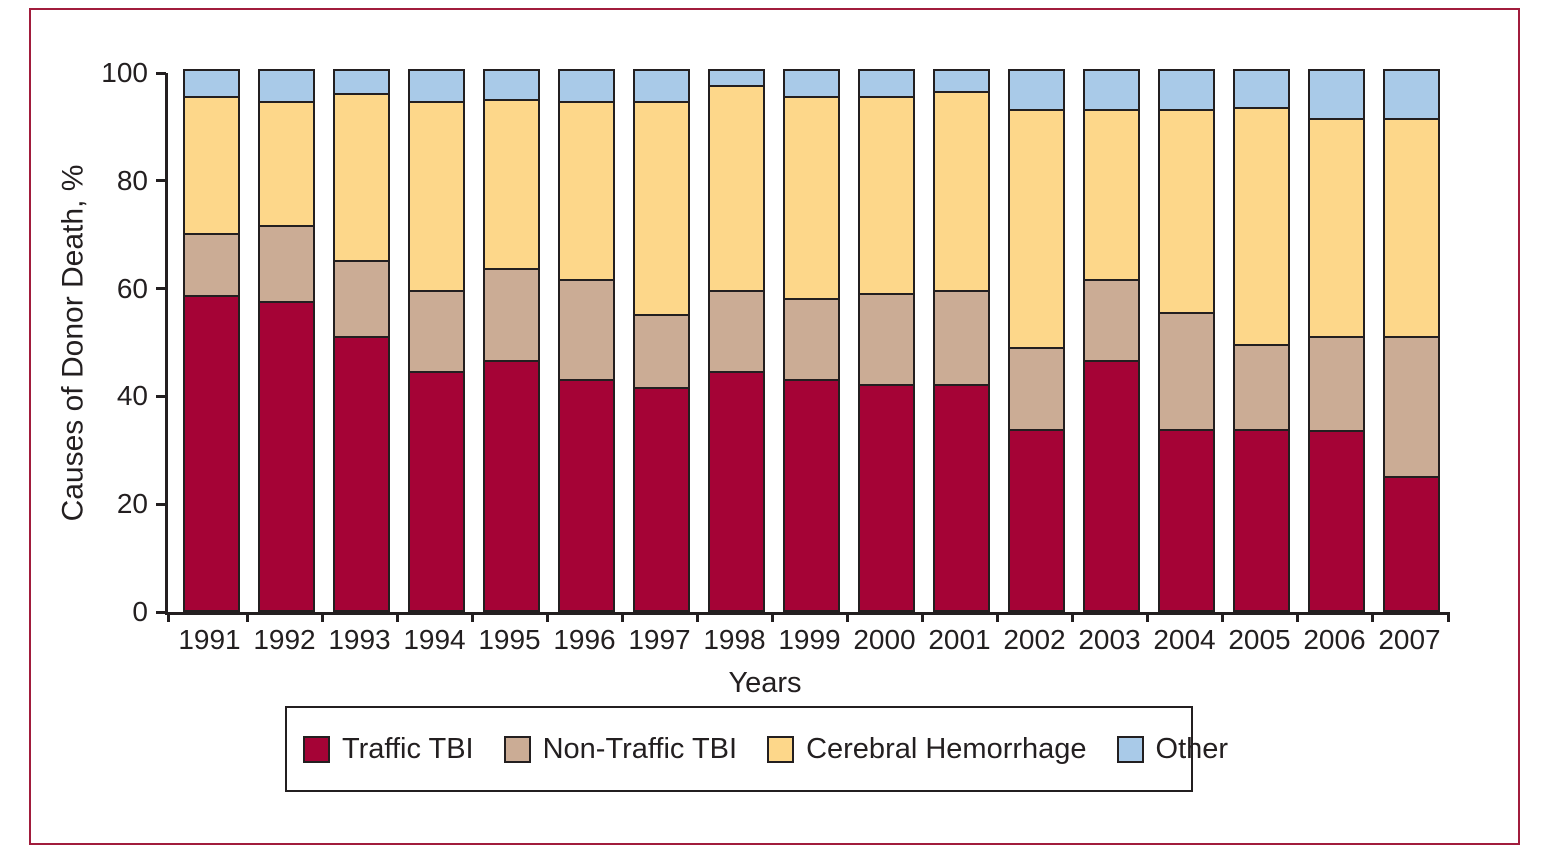  I want to click on bar-2000, so click(886, 340).